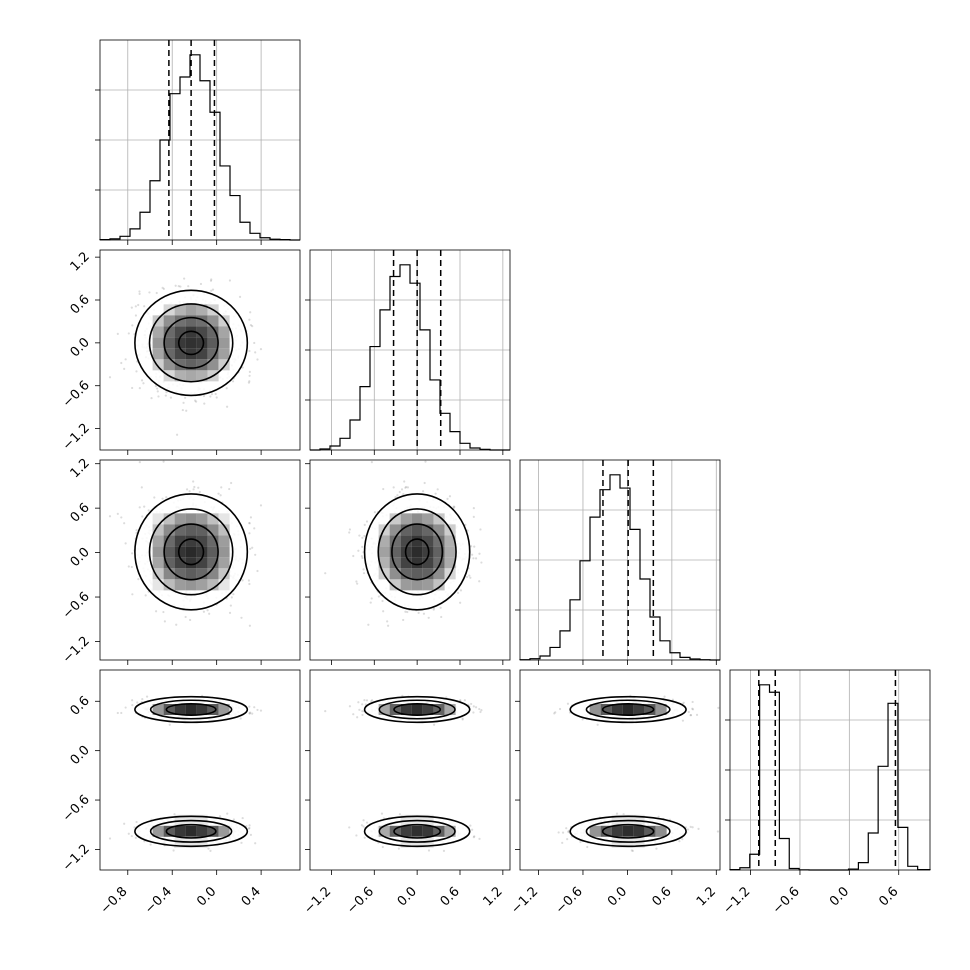  What do you see at coordinates (410, 357) in the screenshot?
I see `histogram-step-line` at bounding box center [410, 357].